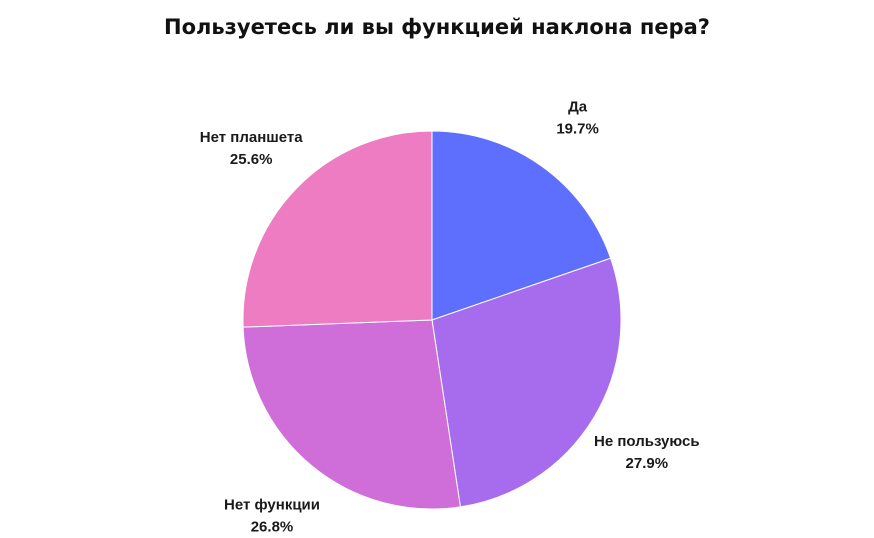  I want to click on slice-label: Да, so click(578, 107).